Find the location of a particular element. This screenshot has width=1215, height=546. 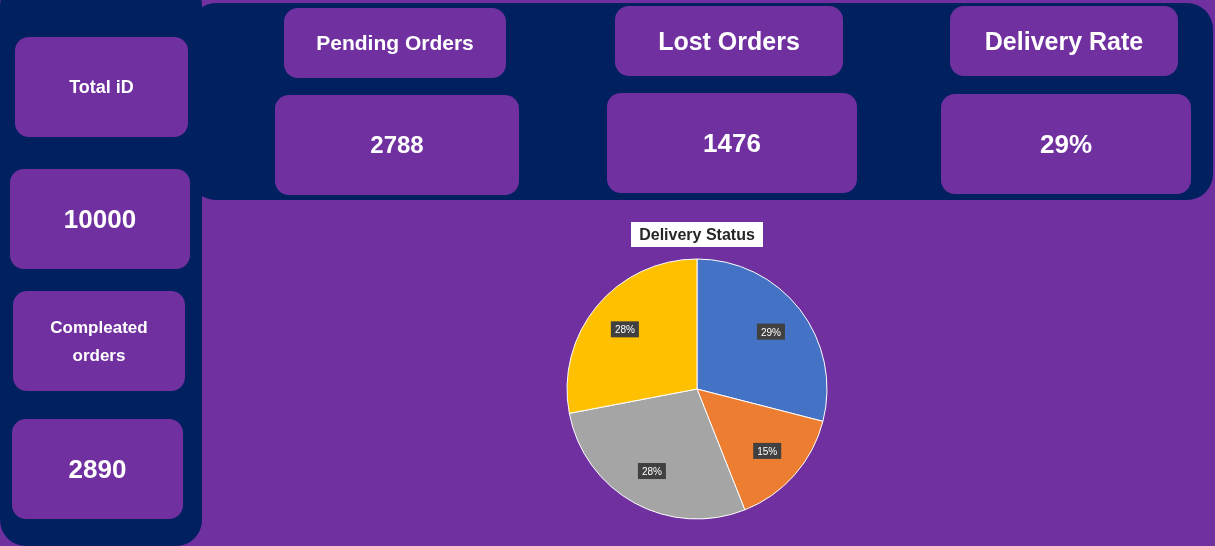

text: 2890 is located at coordinates (97, 469).